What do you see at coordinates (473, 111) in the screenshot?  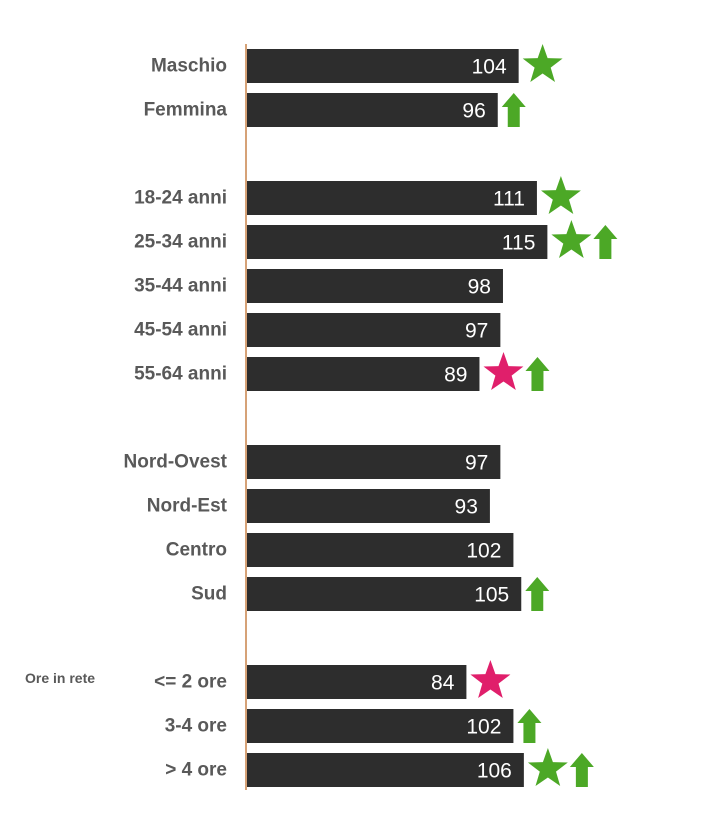 I see `value-label-femmina: 96` at bounding box center [473, 111].